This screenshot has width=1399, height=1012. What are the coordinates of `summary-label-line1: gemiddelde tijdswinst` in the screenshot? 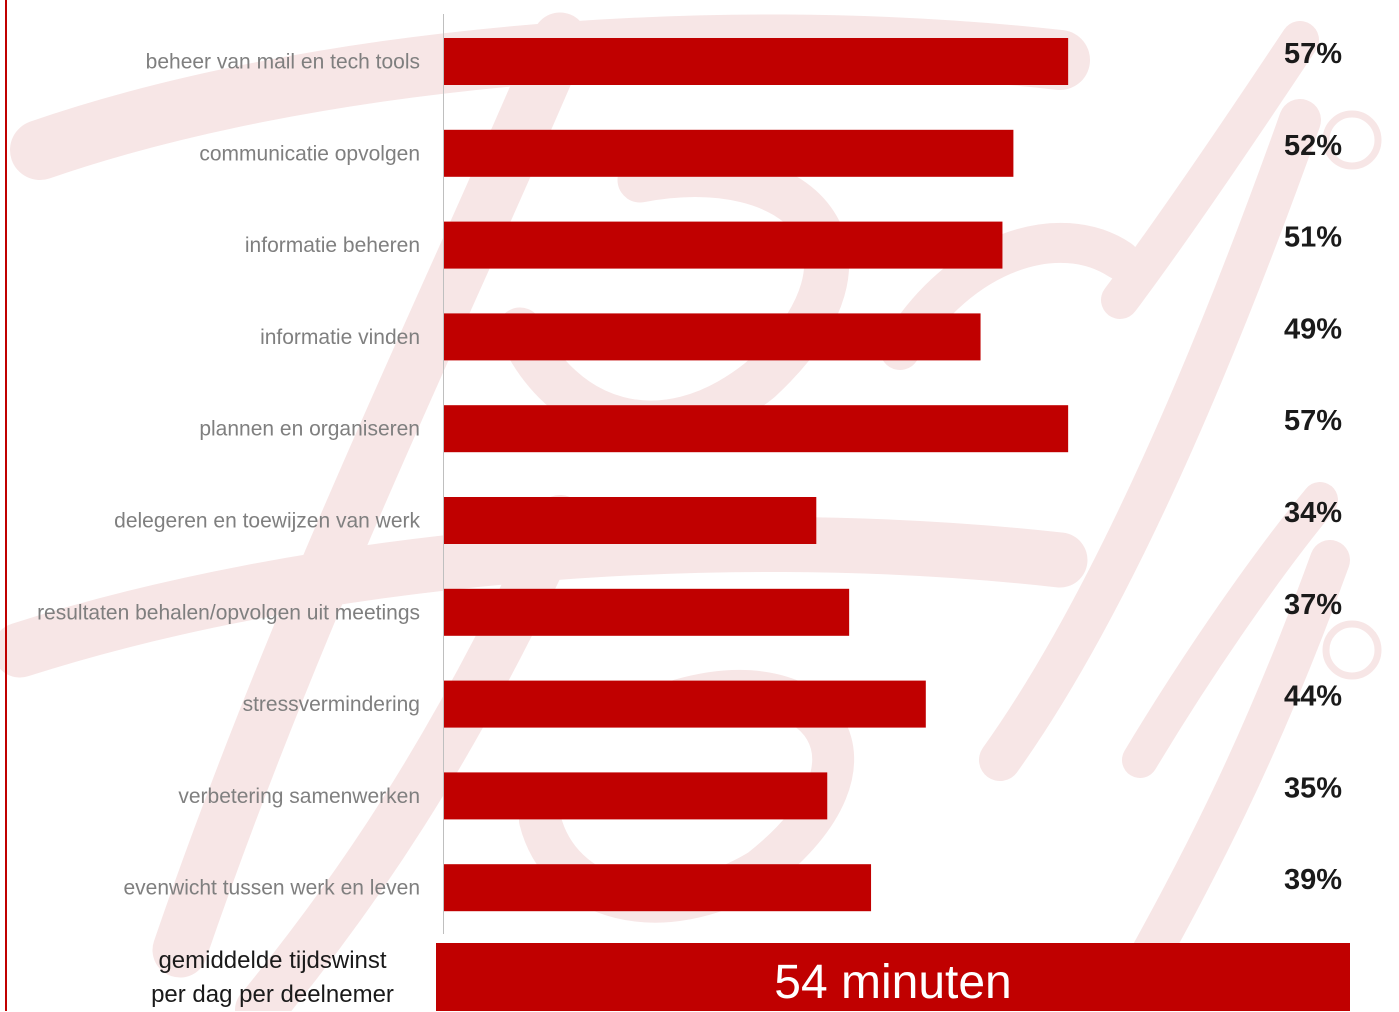 It's located at (272, 960).